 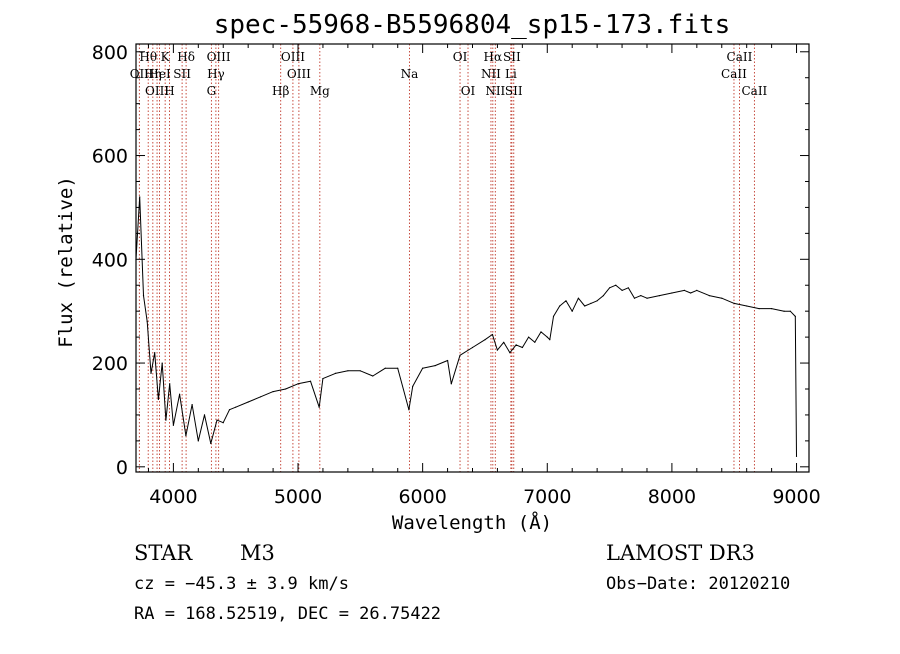 What do you see at coordinates (680, 553) in the screenshot?
I see `survey-name: LAMOST DR3` at bounding box center [680, 553].